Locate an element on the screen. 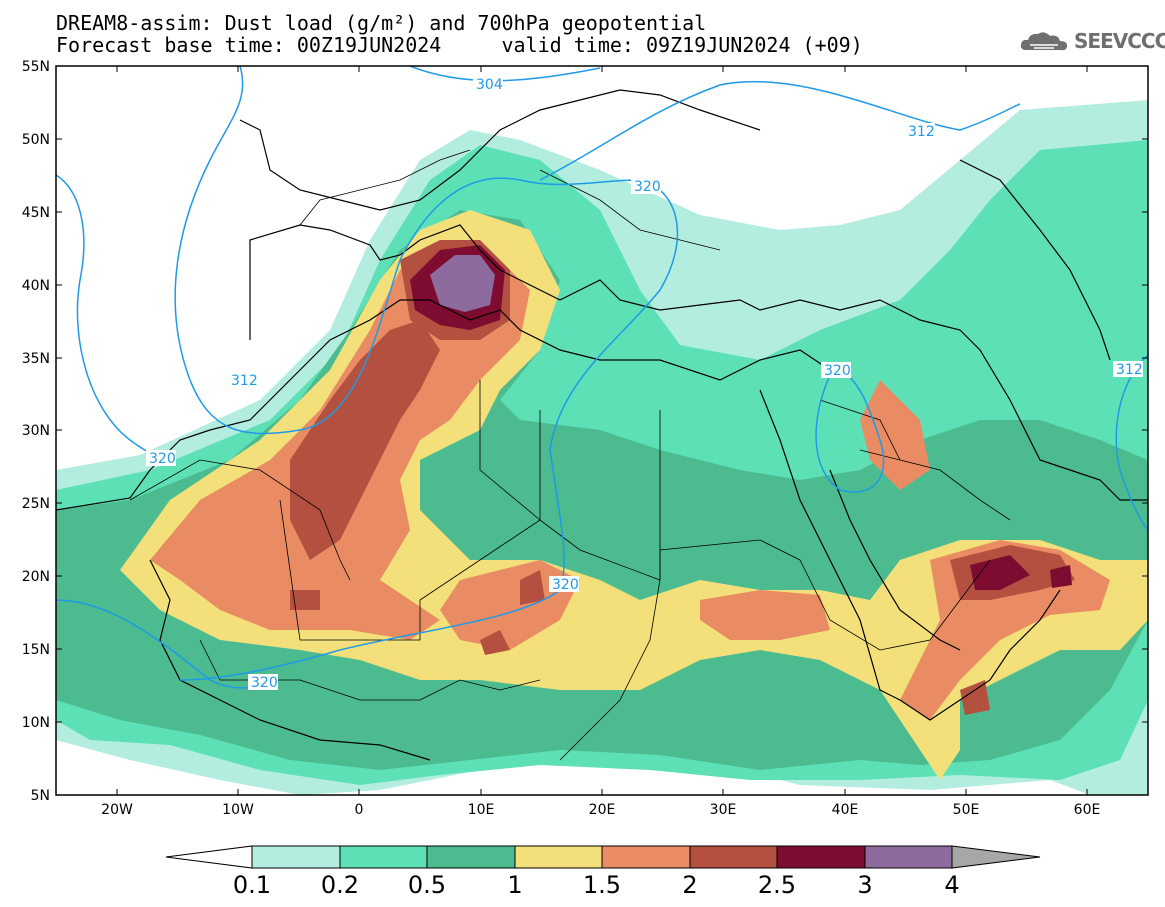 The width and height of the screenshot is (1165, 907). lon-label: 20E is located at coordinates (602, 810).